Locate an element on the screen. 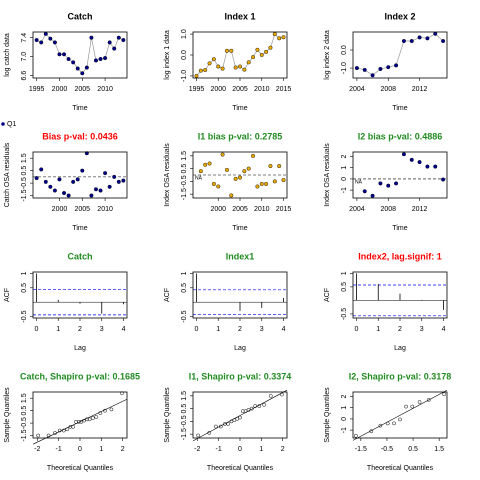 Image resolution: width=480 pixels, height=480 pixels. panel-title: I1 bias p-val: 0.2785 is located at coordinates (240, 136).